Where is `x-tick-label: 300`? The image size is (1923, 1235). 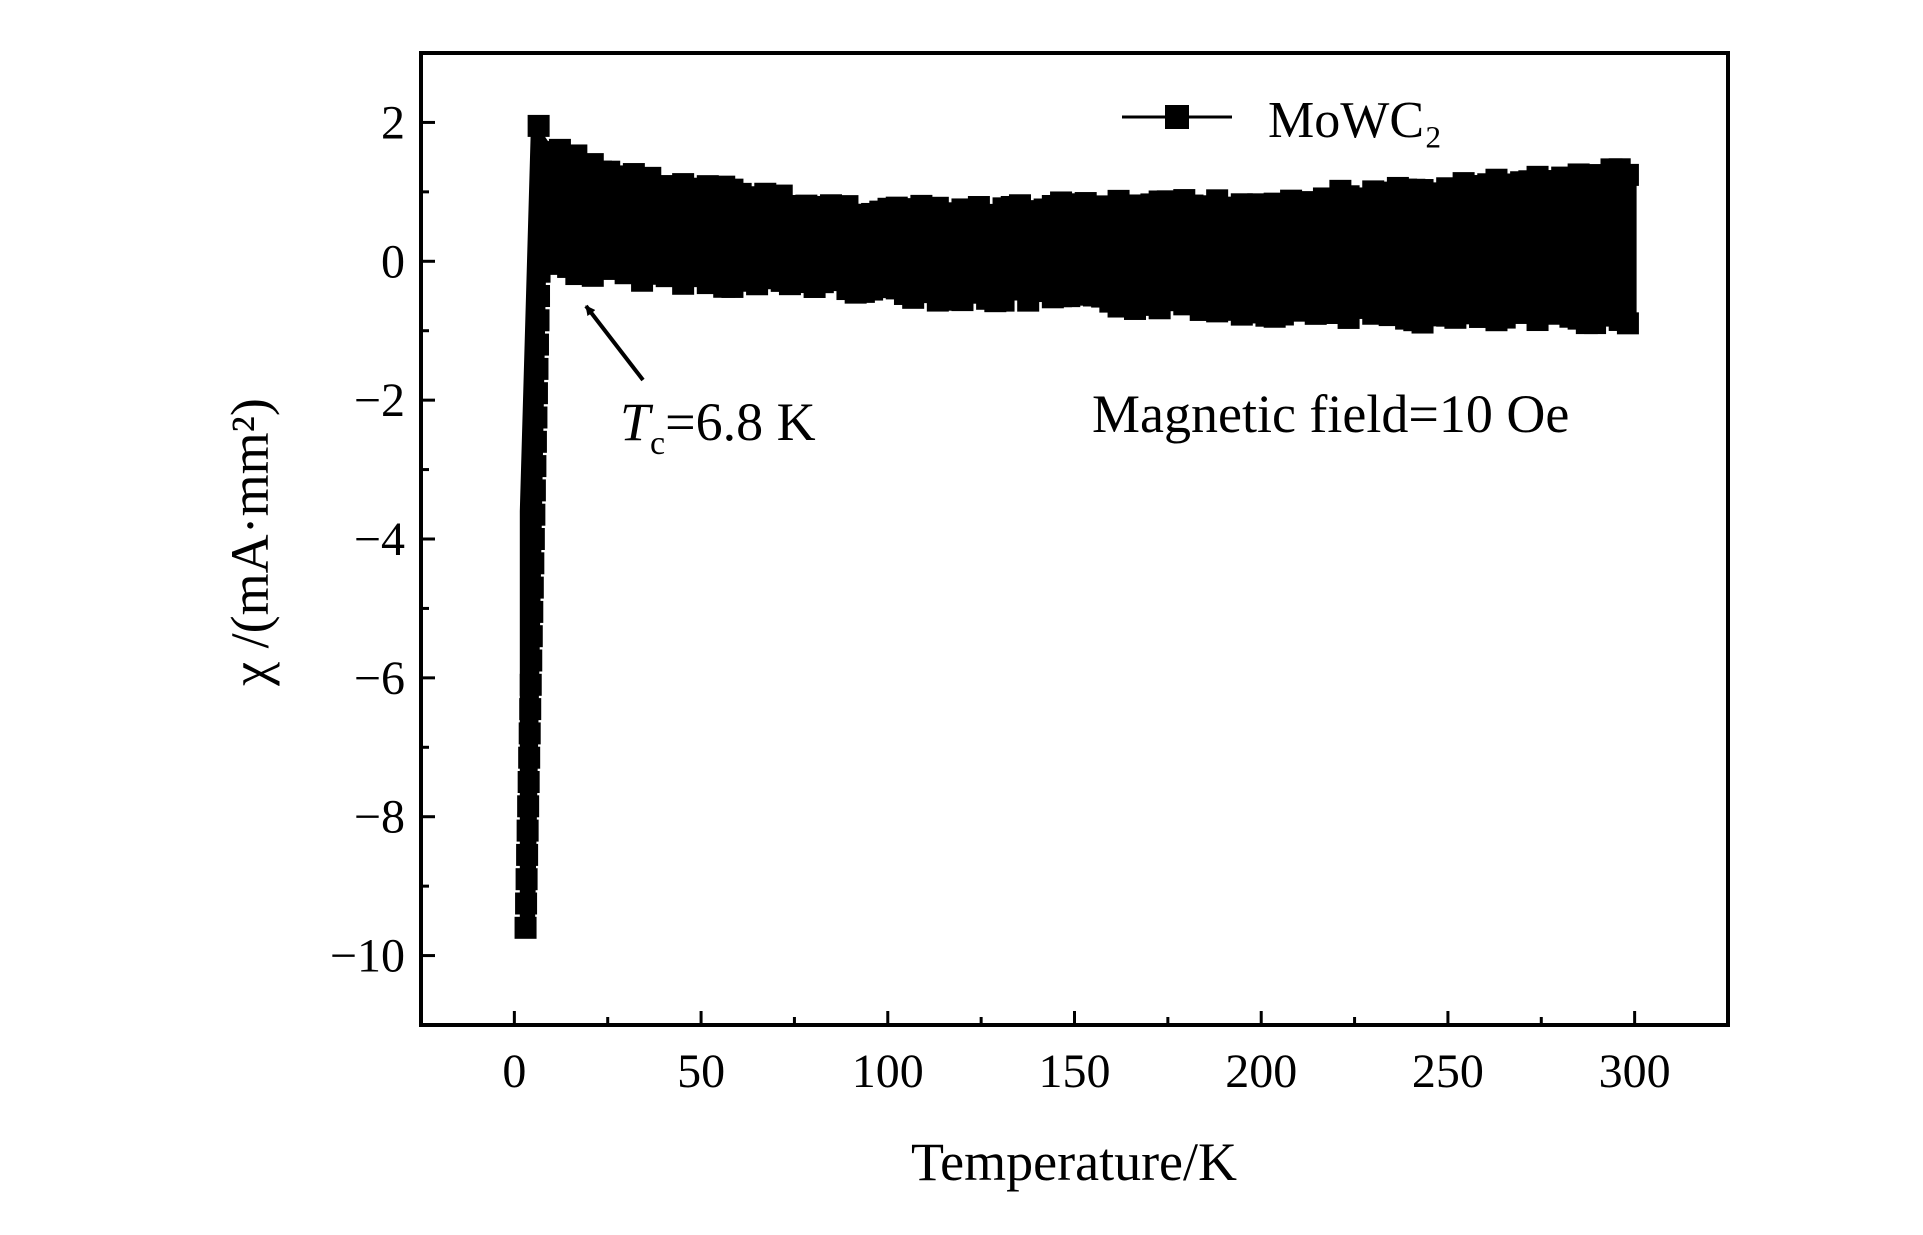 x-tick-label: 300 is located at coordinates (1635, 1071).